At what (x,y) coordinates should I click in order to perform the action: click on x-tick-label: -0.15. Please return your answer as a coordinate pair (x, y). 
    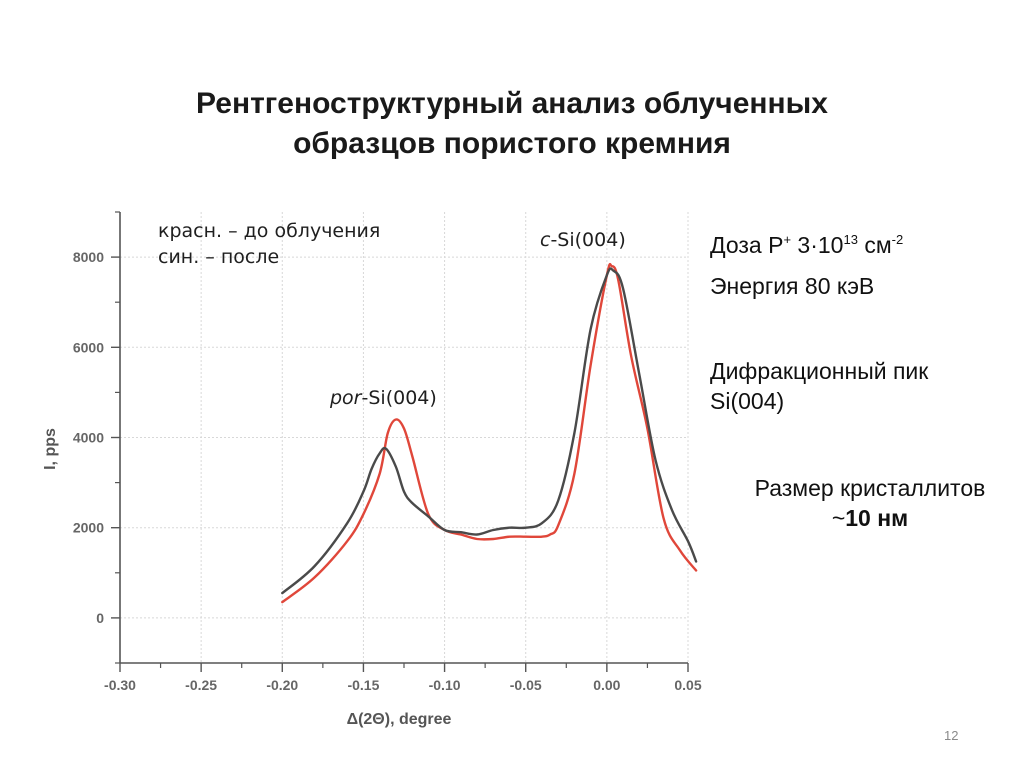
    Looking at the image, I should click on (363, 685).